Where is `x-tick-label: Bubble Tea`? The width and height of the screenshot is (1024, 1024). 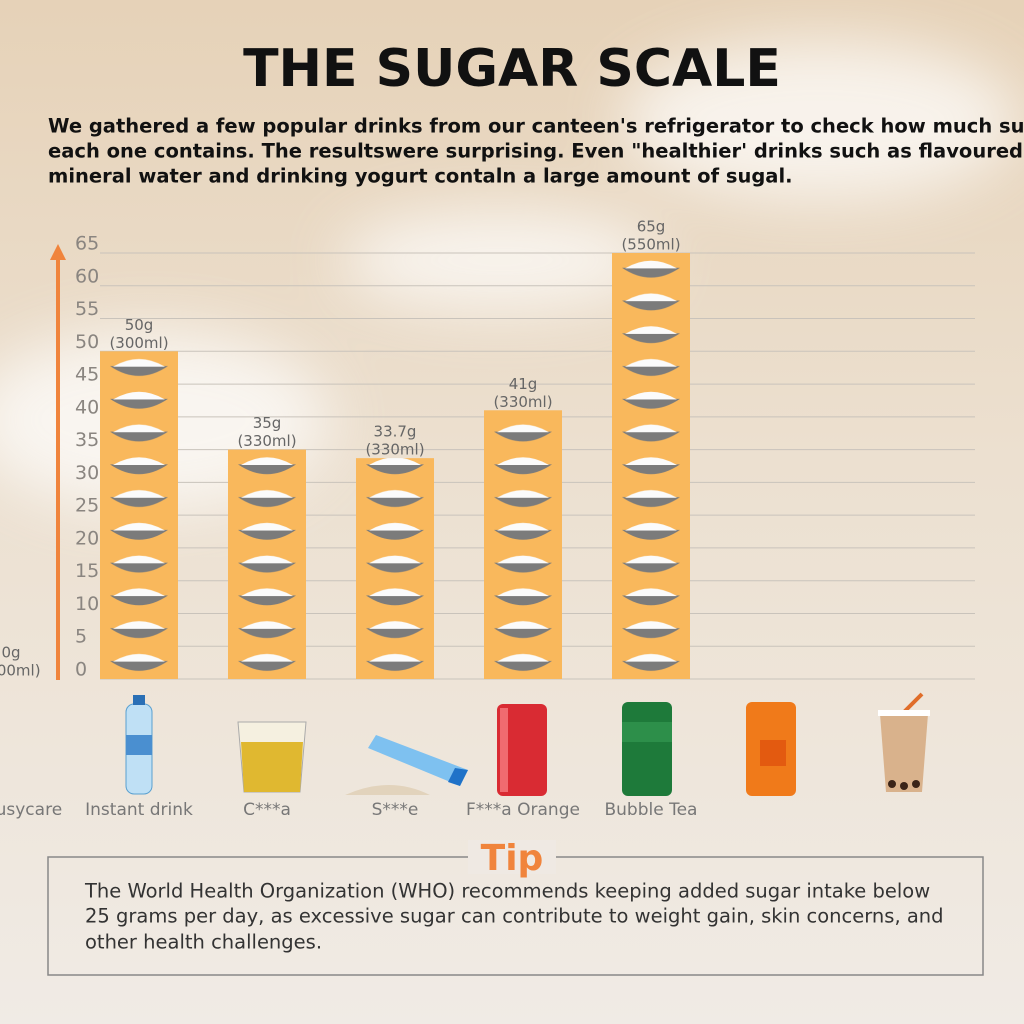
x-tick-label: Bubble Tea is located at coordinates (651, 810).